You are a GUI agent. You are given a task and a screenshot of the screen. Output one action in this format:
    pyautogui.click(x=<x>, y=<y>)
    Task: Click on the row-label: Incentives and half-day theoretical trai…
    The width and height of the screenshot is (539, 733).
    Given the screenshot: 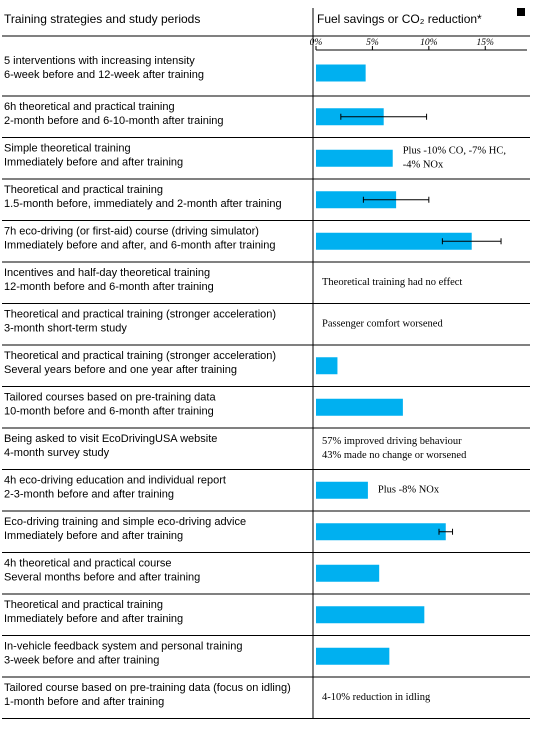 What is the action you would take?
    pyautogui.click(x=107, y=273)
    